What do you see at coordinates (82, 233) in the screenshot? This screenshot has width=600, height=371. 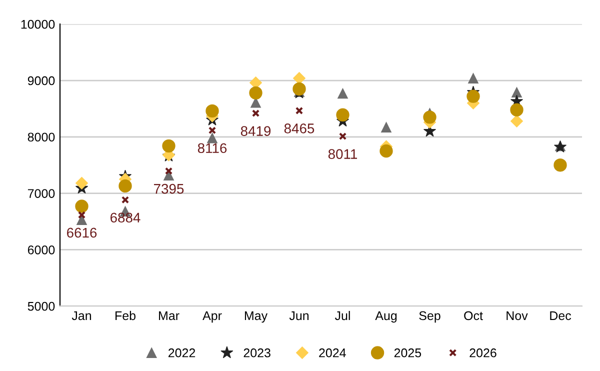 I see `data-label: 6616` at bounding box center [82, 233].